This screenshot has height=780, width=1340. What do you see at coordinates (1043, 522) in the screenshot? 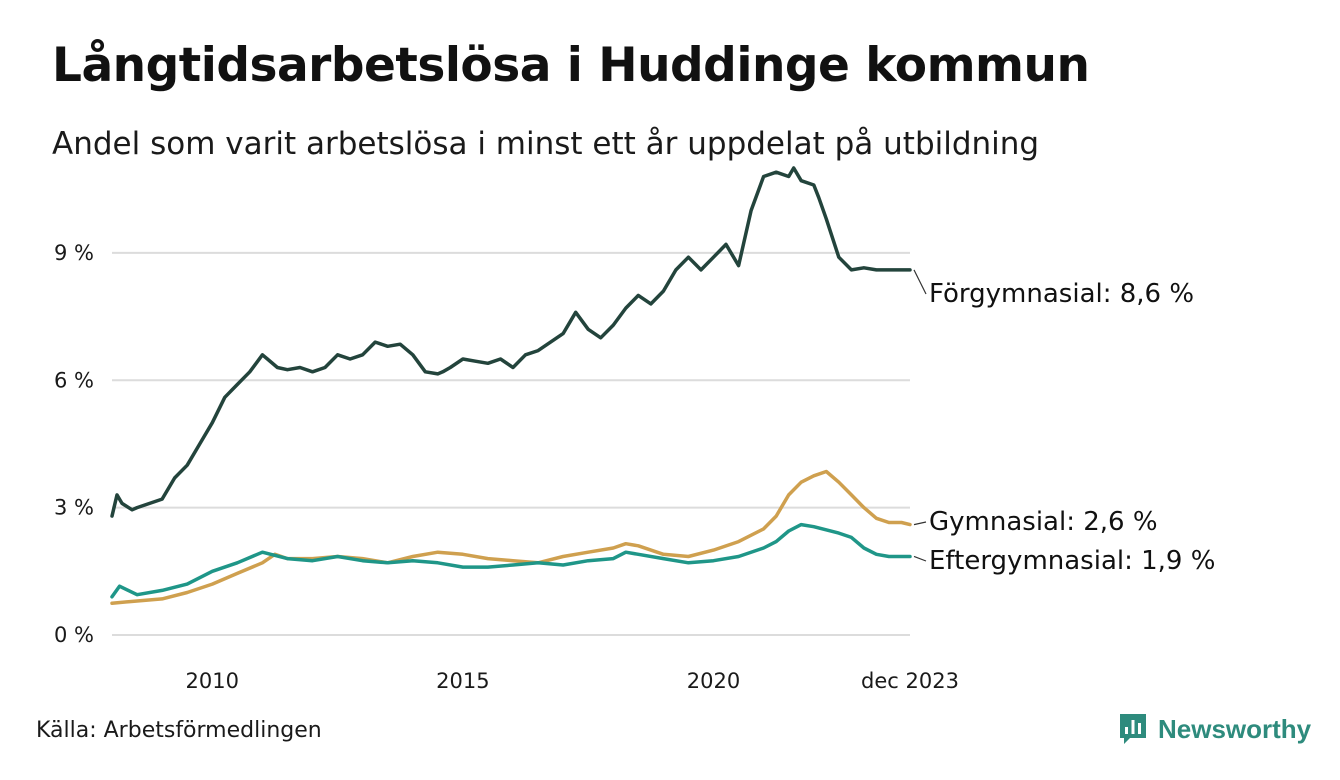
I see `series-end-label: Gymnasial: 2,6 %` at bounding box center [1043, 522].